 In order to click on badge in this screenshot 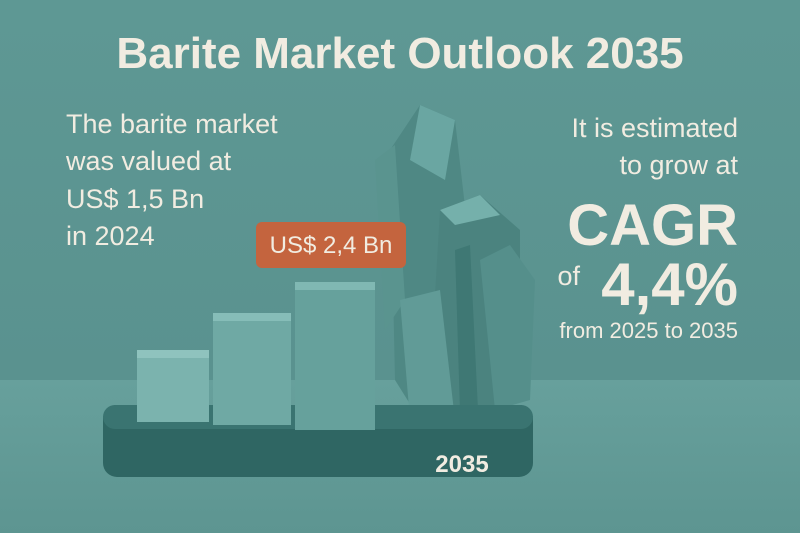, I will do `click(331, 245)`.